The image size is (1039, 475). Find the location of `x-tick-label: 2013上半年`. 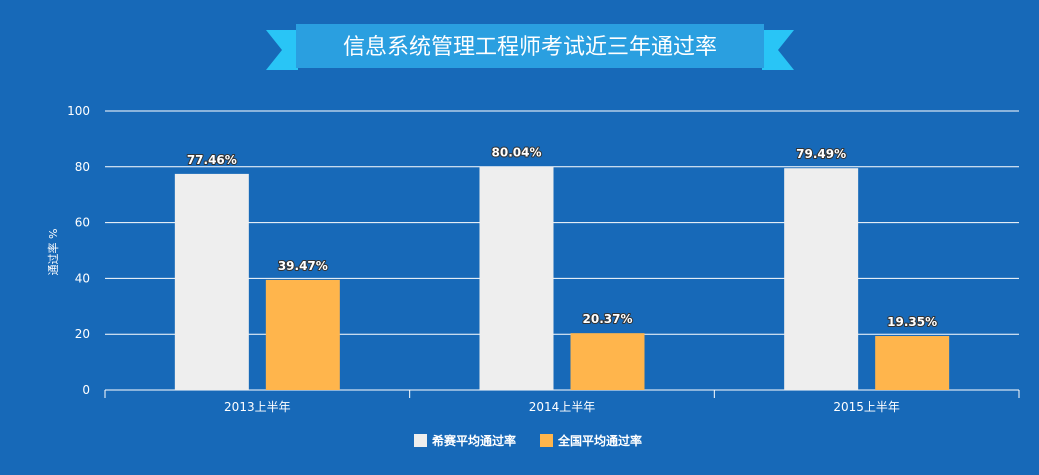

x-tick-label: 2013上半年 is located at coordinates (257, 407).